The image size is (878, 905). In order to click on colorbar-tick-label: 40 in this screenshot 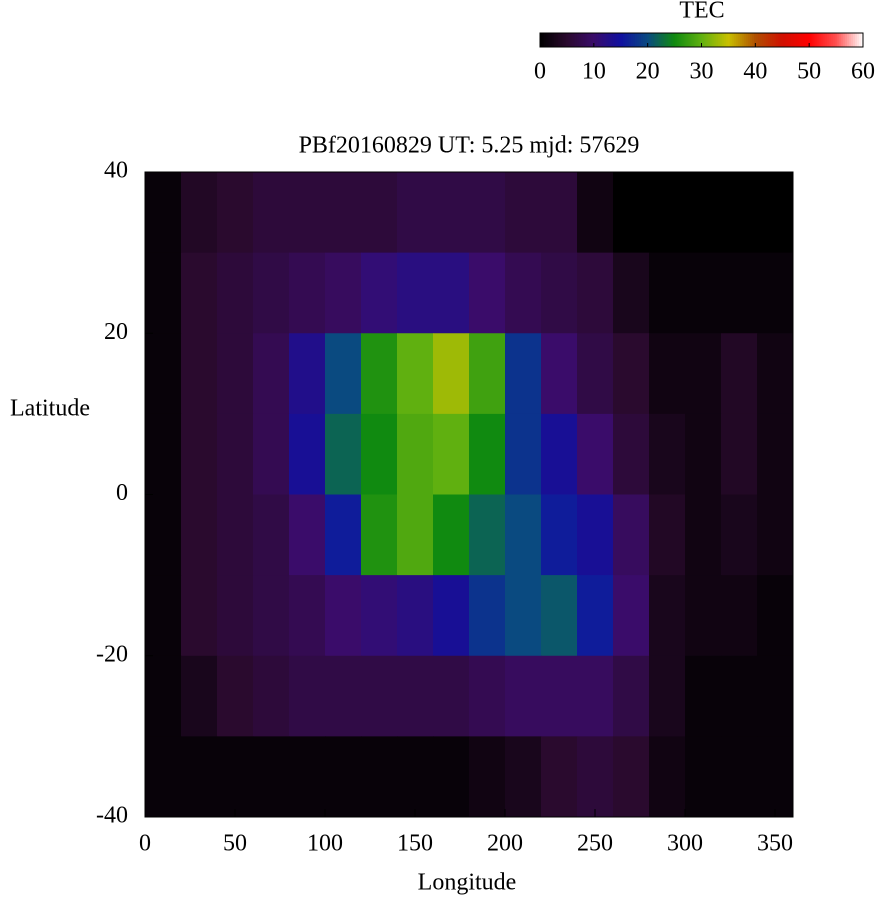, I will do `click(755, 72)`.